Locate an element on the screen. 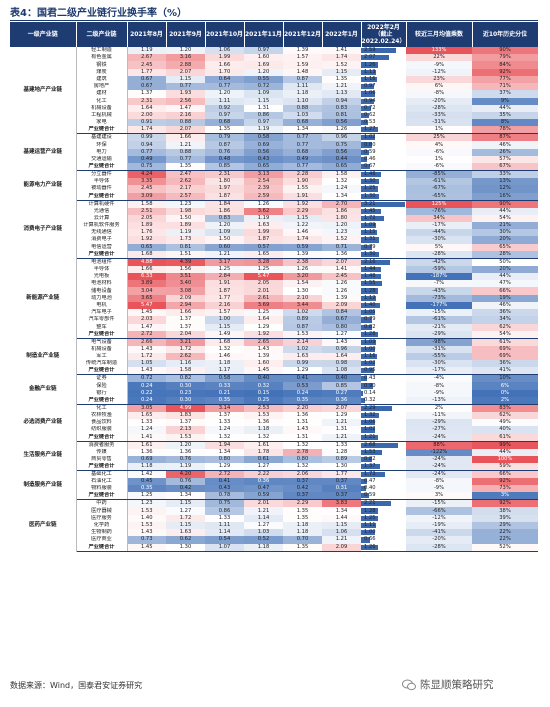 The height and width of the screenshot is (707, 550). feb-turnover-value: 1.53 is located at coordinates (370, 451).